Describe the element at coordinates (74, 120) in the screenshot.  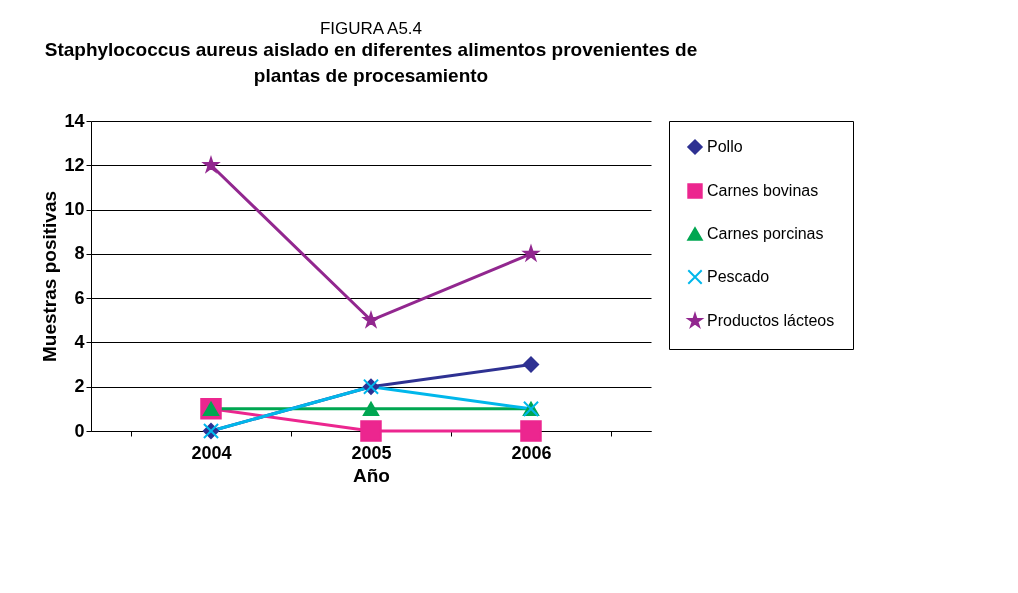
I see `y-tick-label: 14` at that location.